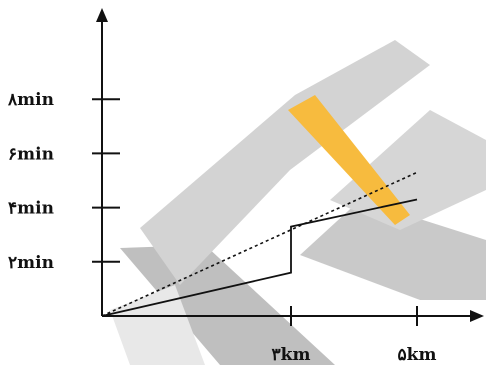  Describe the element at coordinates (30, 100) in the screenshot. I see `y-tick-label: ۸min` at that location.